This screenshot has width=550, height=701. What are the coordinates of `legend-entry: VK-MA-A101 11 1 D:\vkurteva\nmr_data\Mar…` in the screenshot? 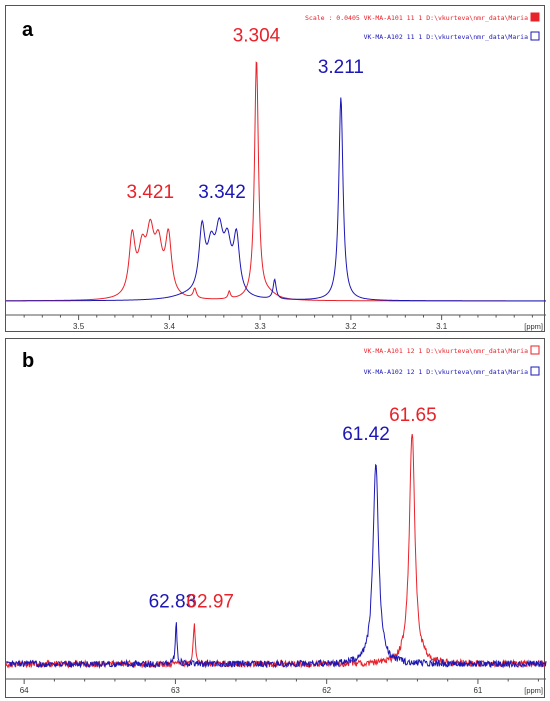 It's located at (446, 18).